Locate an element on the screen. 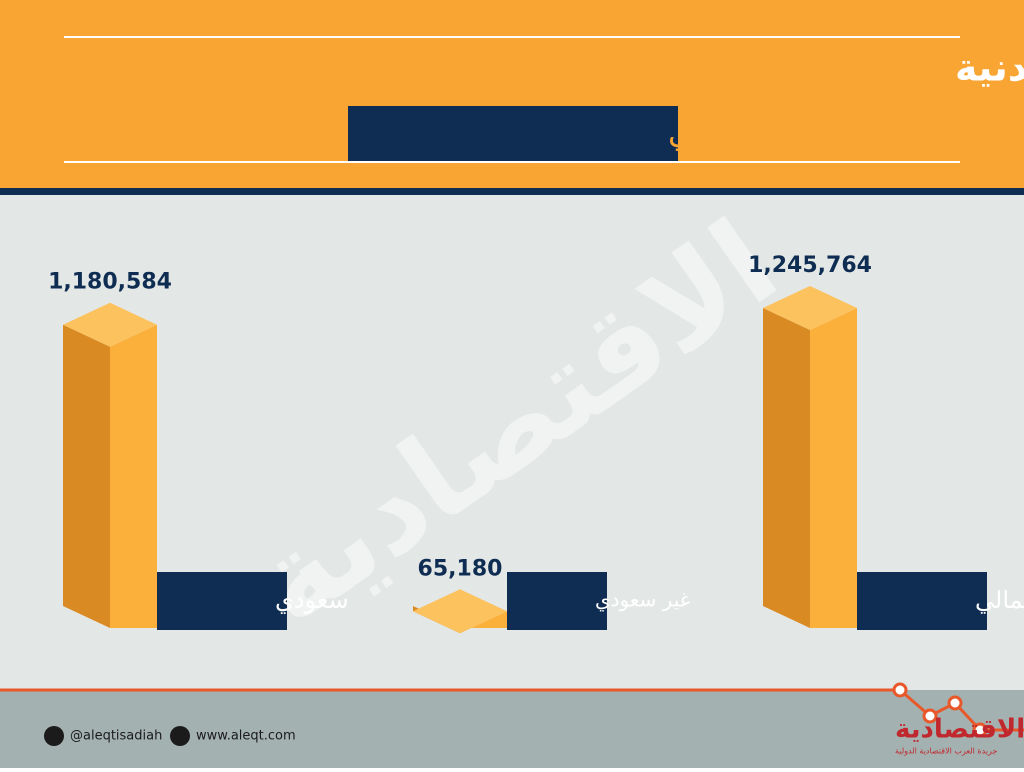 The height and width of the screenshot is (772, 1024). value-label: 1,180,584 is located at coordinates (110, 282).